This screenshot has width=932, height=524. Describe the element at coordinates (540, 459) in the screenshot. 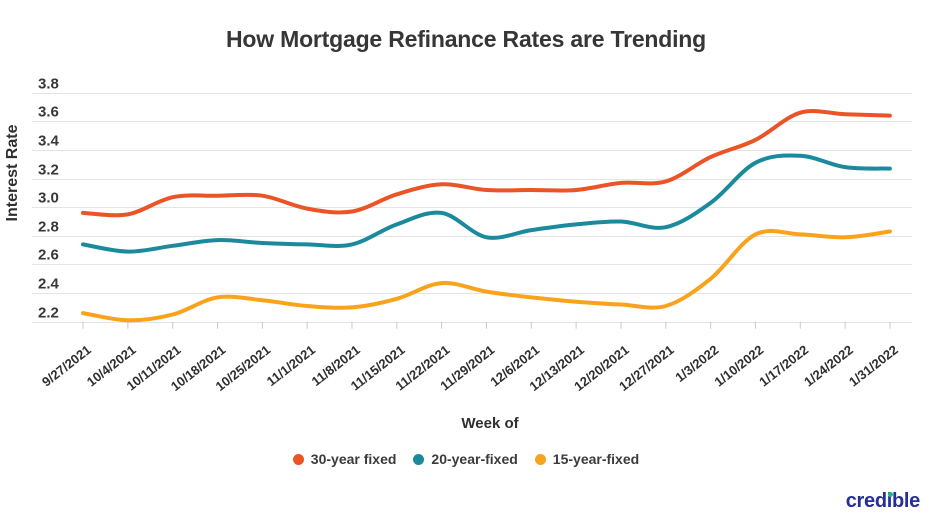

I see `legend-dot-15-year-fixed` at that location.